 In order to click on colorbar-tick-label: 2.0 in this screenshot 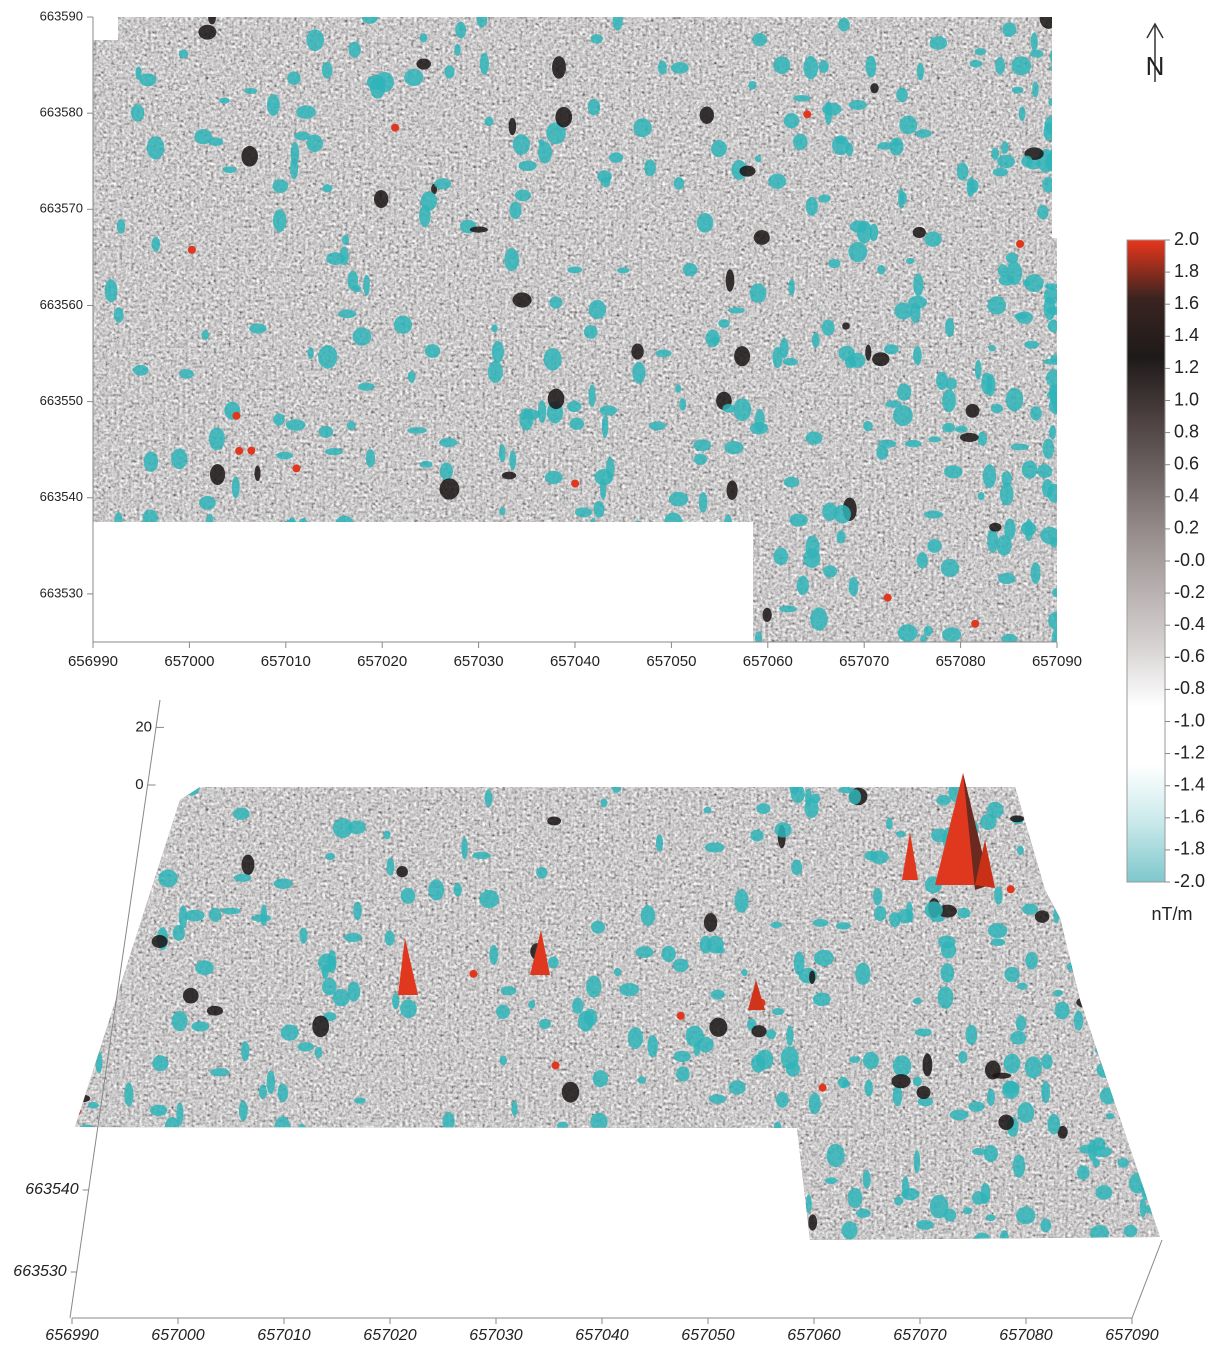, I will do `click(1186, 239)`.